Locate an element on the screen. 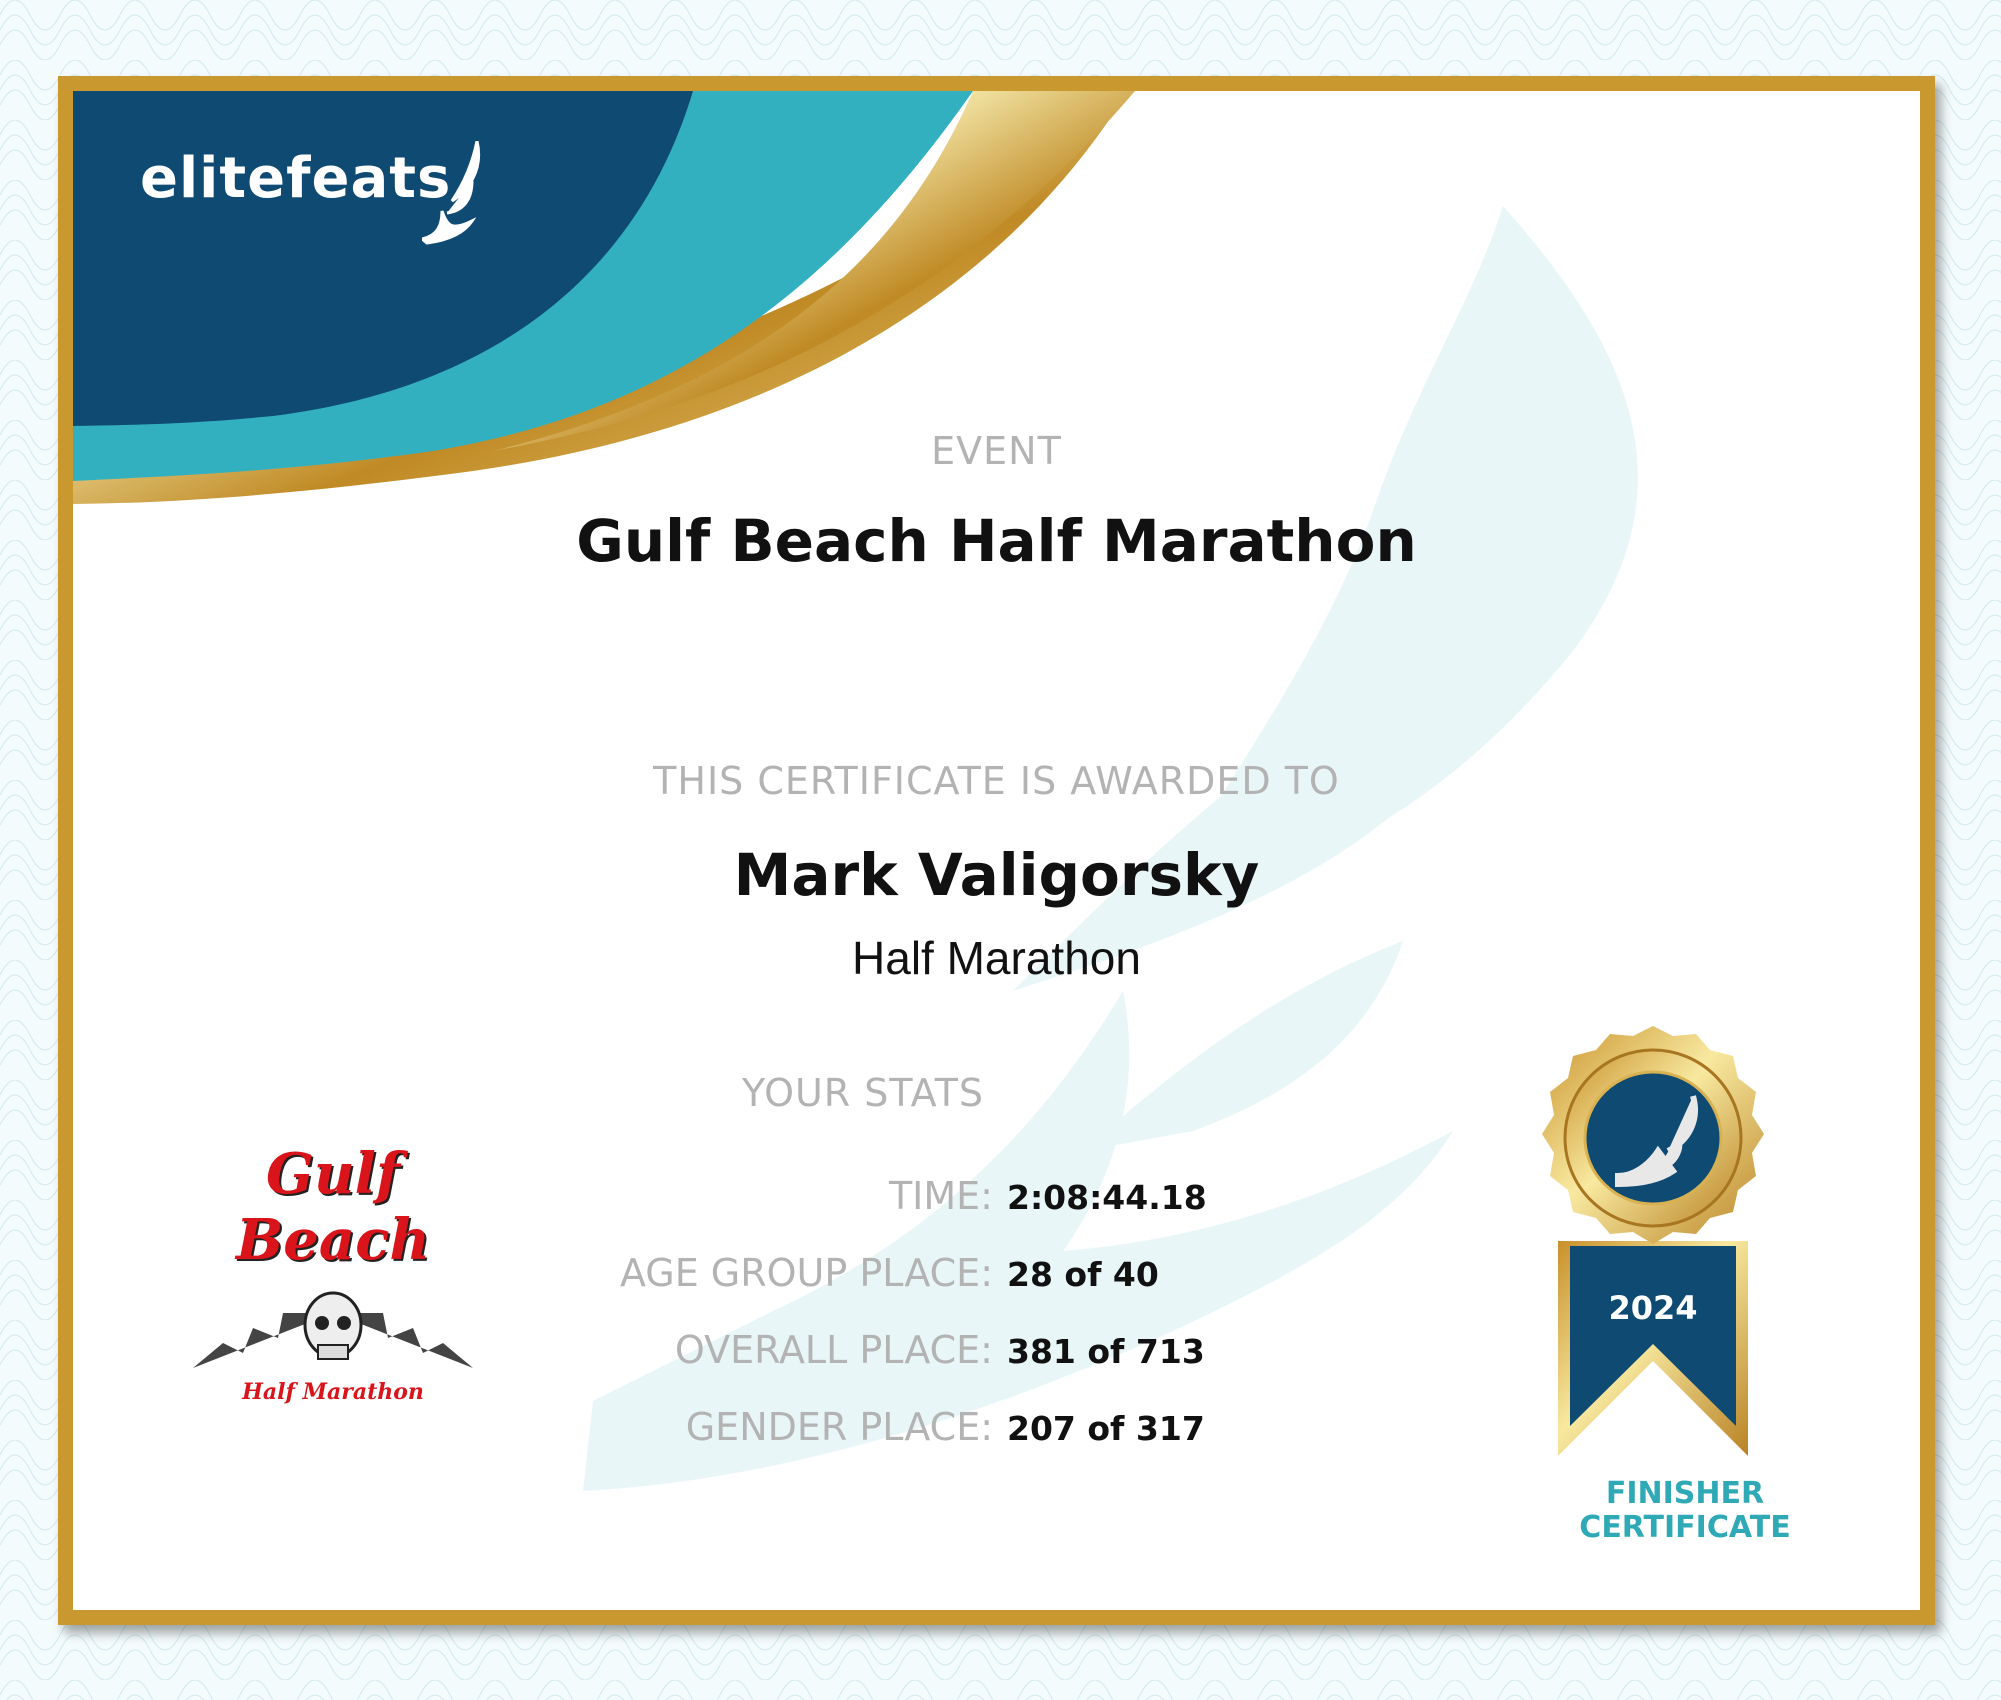 The height and width of the screenshot is (1700, 2001). finisher-medal: 2024 is located at coordinates (1653, 1241).